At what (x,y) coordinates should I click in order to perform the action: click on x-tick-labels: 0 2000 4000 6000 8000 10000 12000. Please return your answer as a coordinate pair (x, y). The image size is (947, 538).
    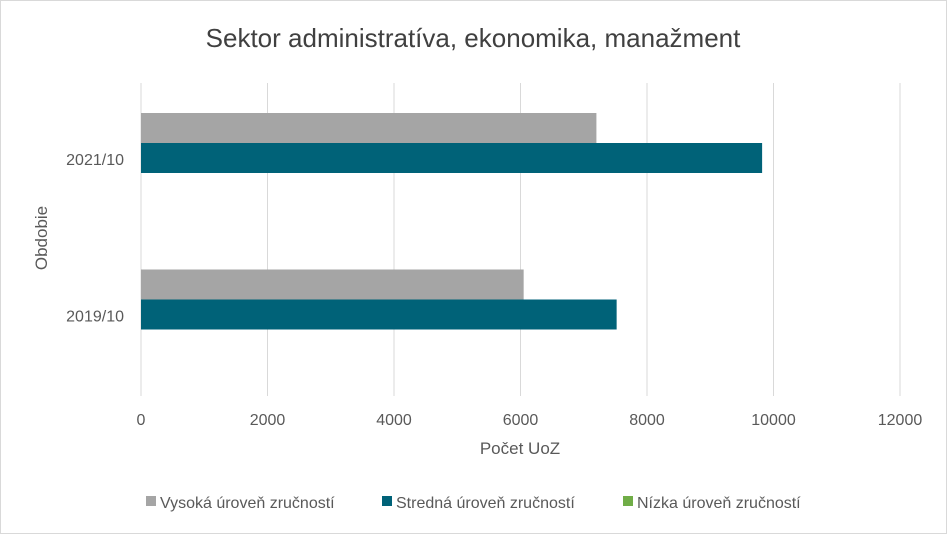
    Looking at the image, I should click on (530, 420).